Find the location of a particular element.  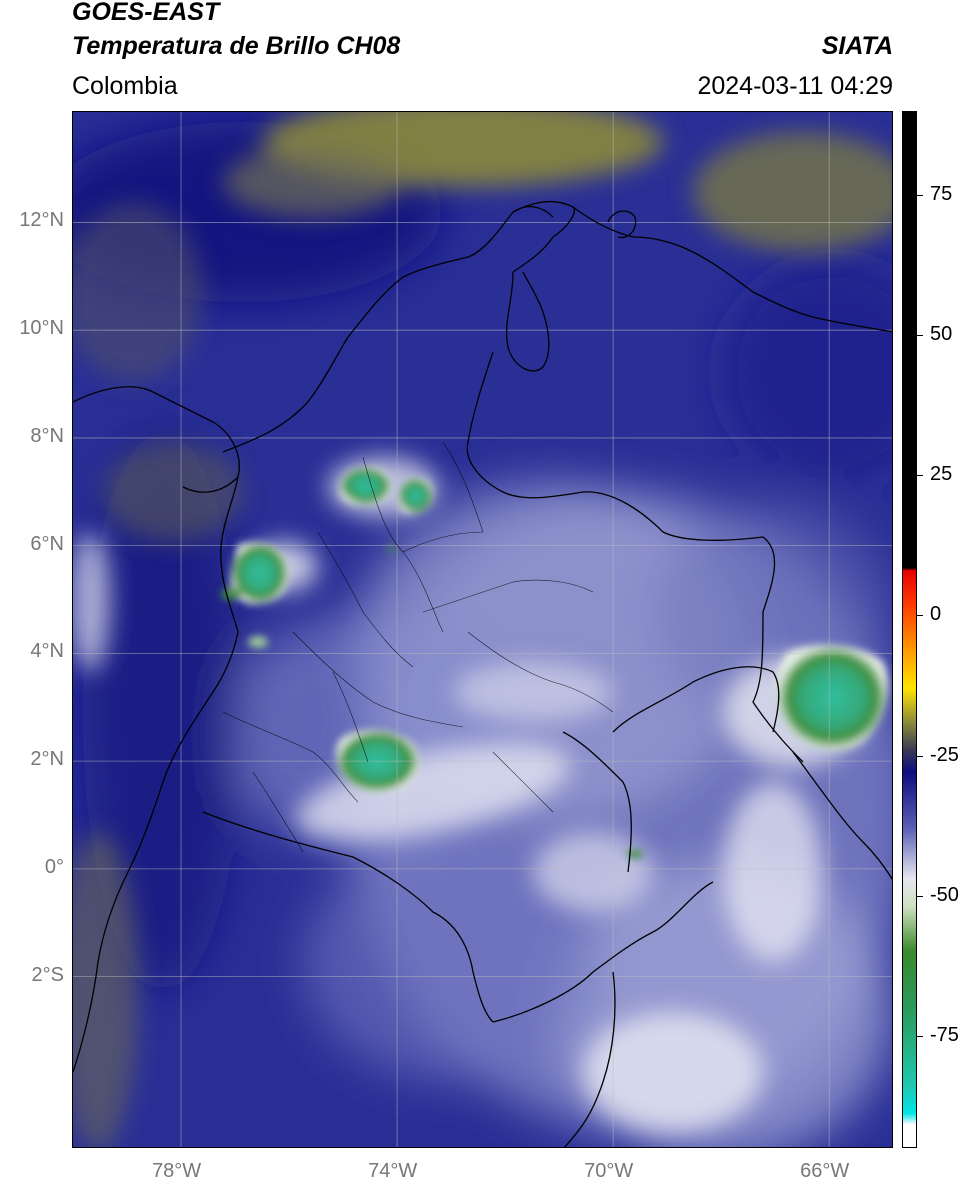

title-satellite: GOES-EAST is located at coordinates (146, 13).